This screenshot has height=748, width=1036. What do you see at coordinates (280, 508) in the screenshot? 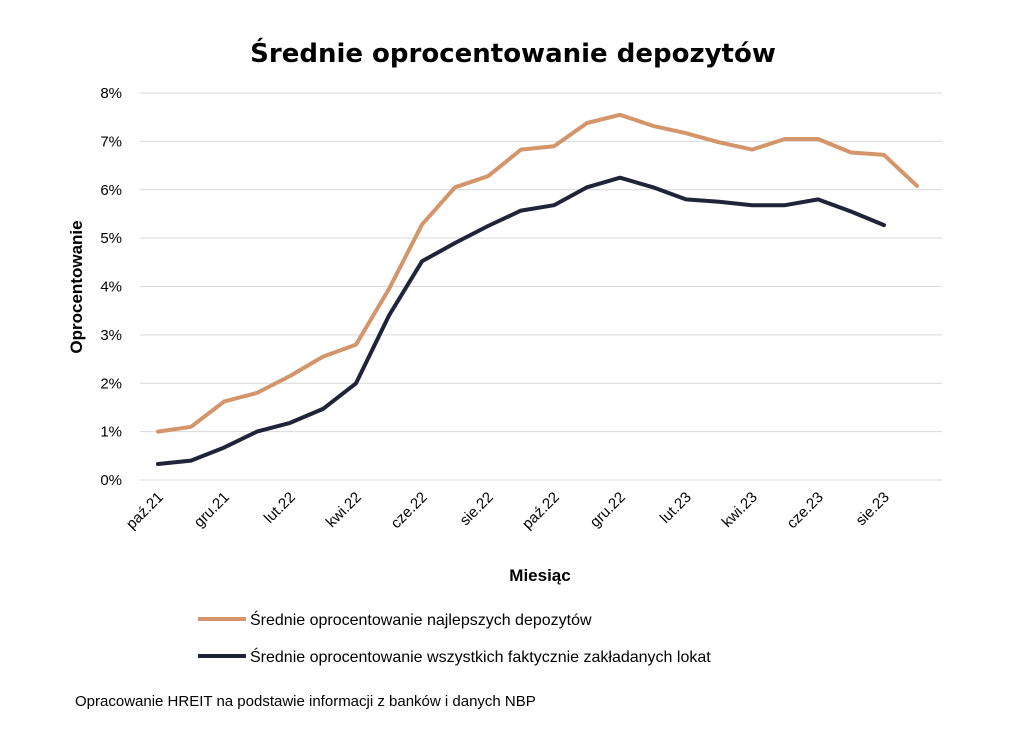
I see `x-tick-label: lut.22` at bounding box center [280, 508].